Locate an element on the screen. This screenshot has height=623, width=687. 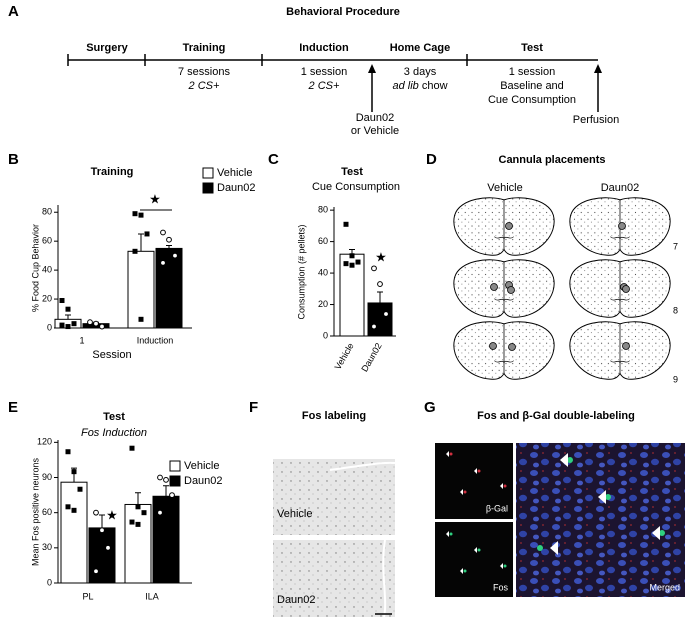
image-label: Vehicle is located at coordinates (294, 514).